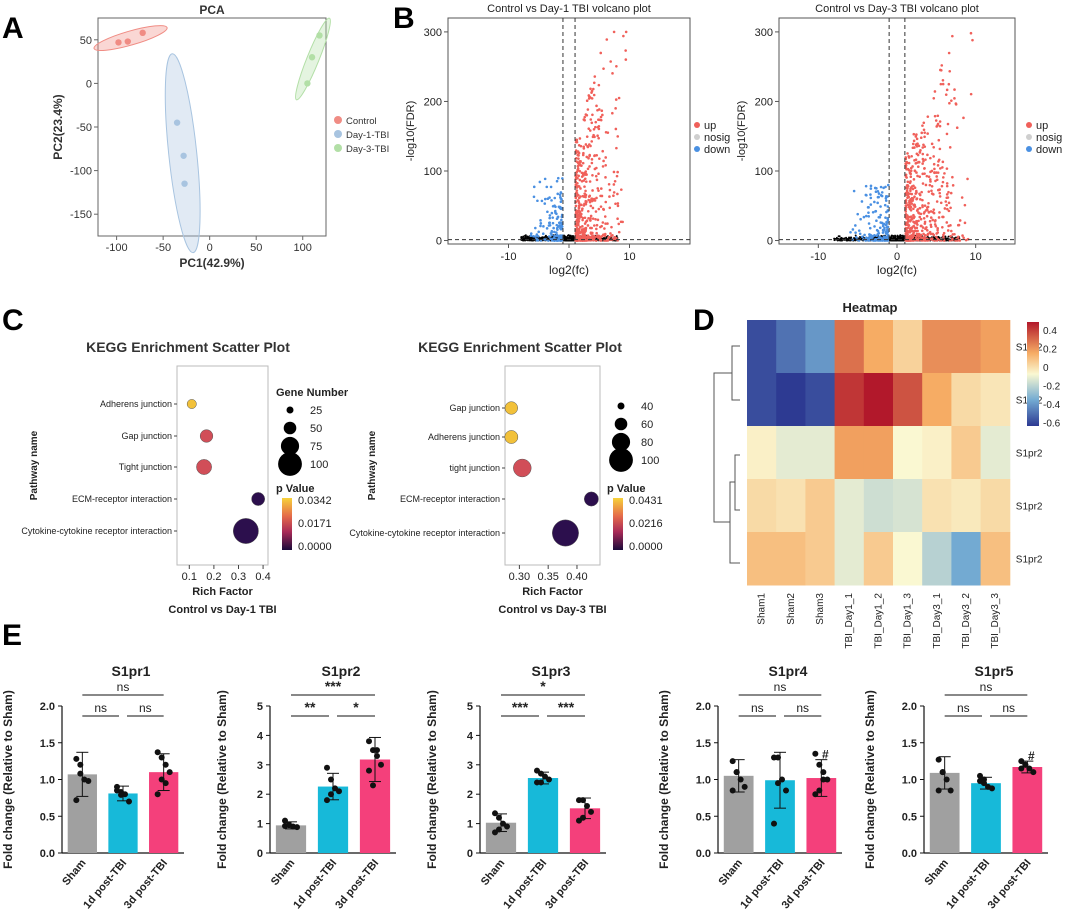 The width and height of the screenshot is (1065, 914). I want to click on volcano2-point-down, so click(864, 235).